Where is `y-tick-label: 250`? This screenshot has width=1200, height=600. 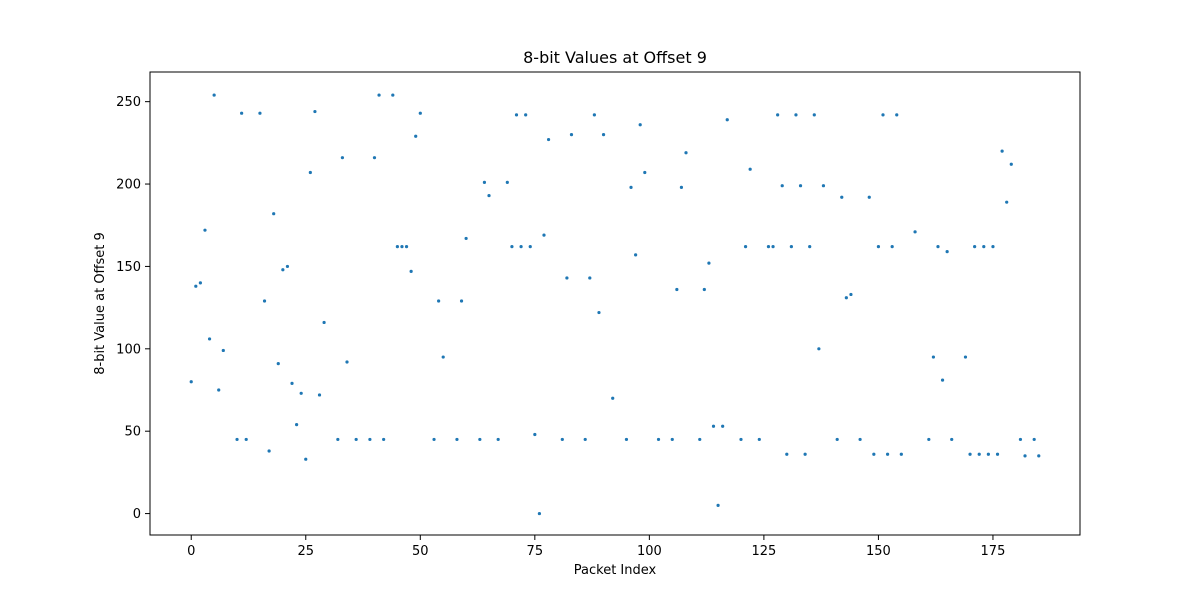
y-tick-label: 250 is located at coordinates (128, 102).